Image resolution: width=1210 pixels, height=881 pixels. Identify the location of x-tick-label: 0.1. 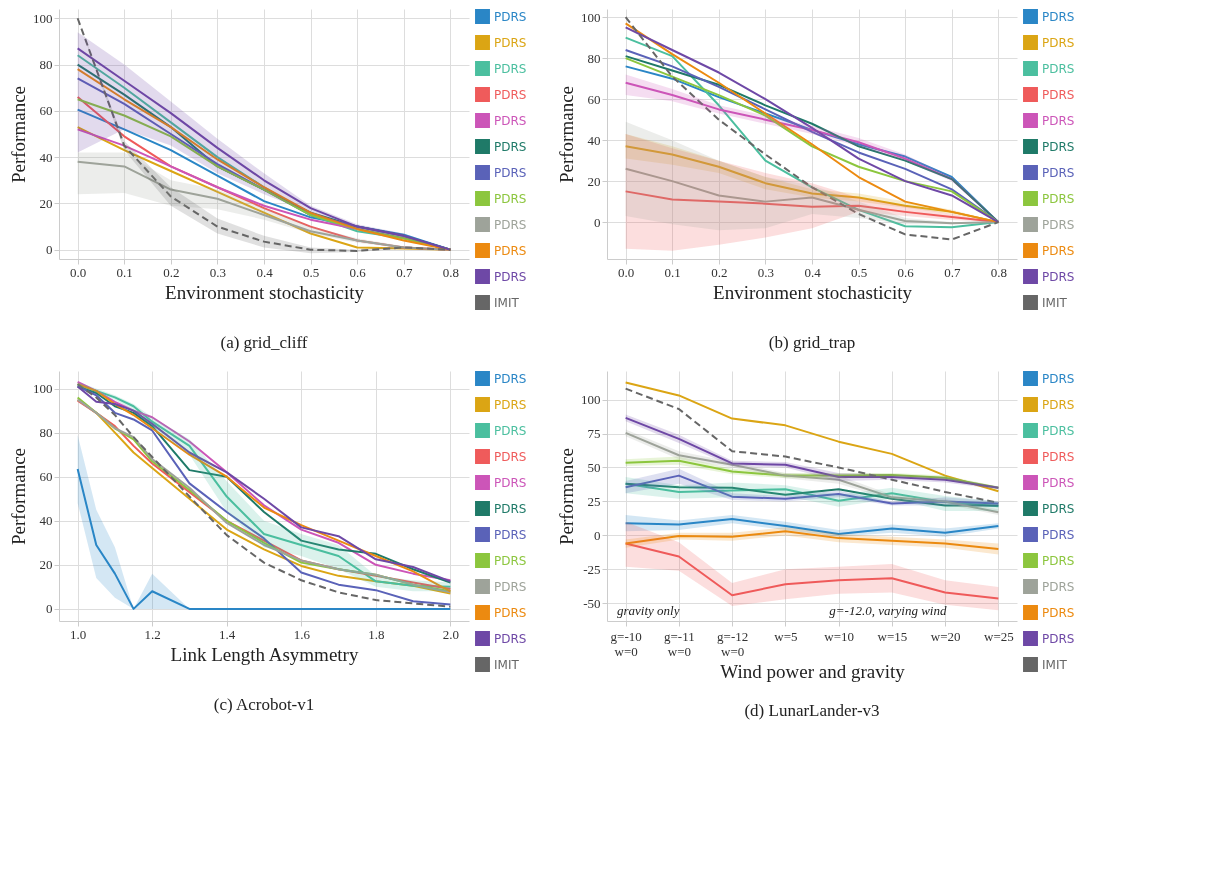
(124, 272).